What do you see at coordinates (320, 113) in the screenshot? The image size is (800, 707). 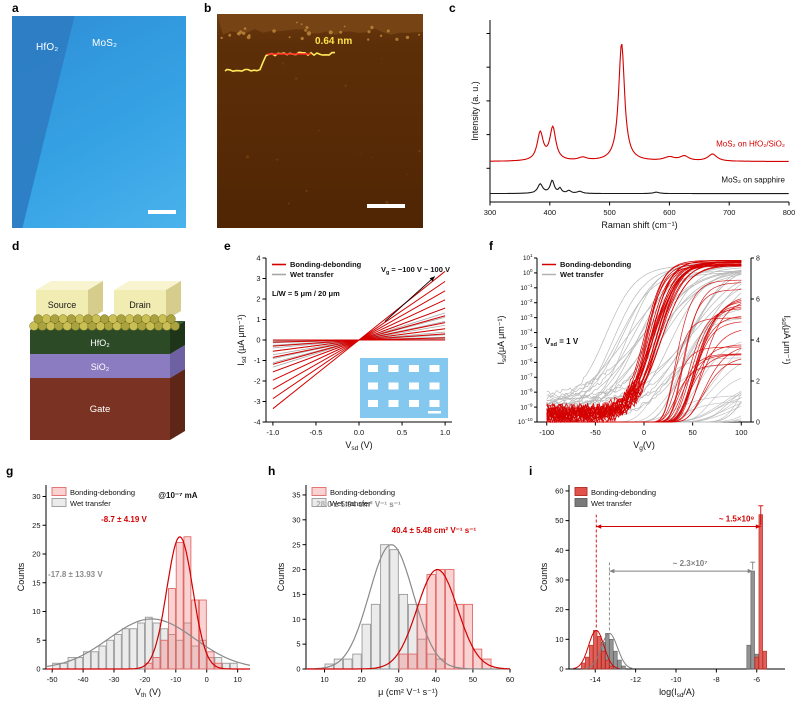 I see `afm-speckles` at bounding box center [320, 113].